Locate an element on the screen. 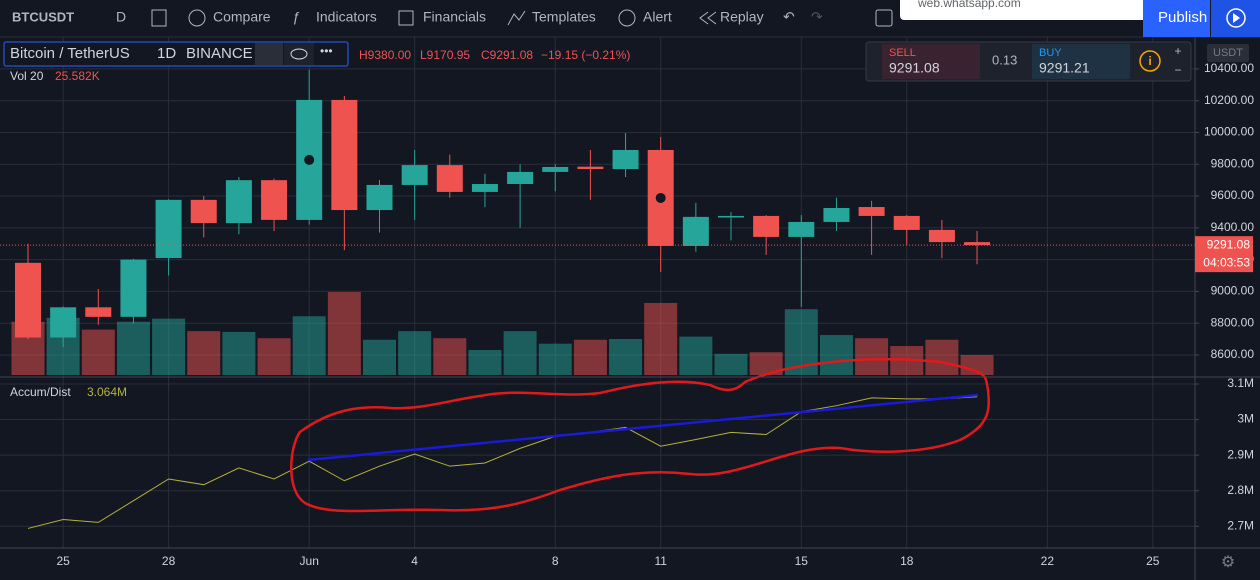  y-tick-label: 9000.00 is located at coordinates (1233, 291).